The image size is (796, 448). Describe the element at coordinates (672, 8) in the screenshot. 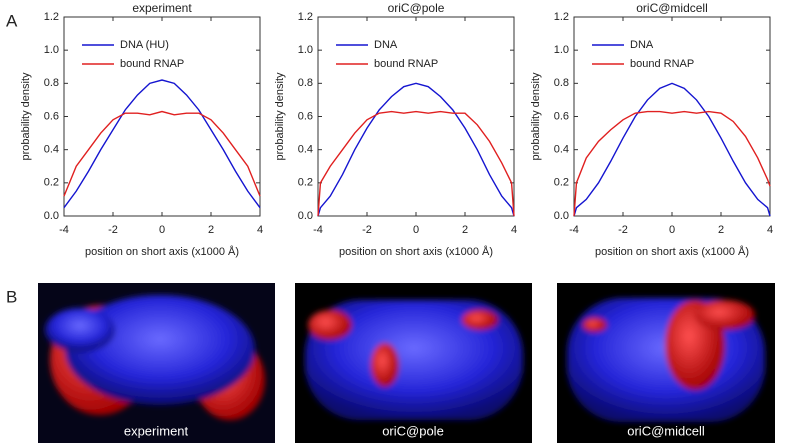

I see `chart-title: oriC@midcell` at that location.